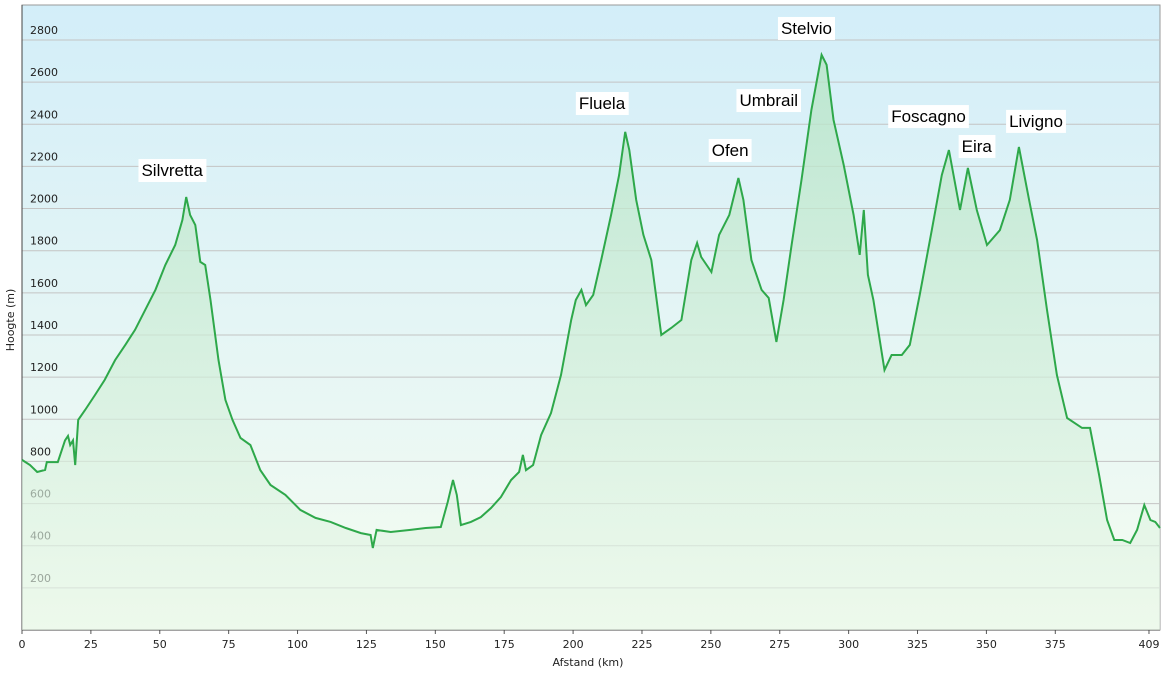 Image resolution: width=1164 pixels, height=675 pixels. I want to click on x-tick-label: 75, so click(229, 644).